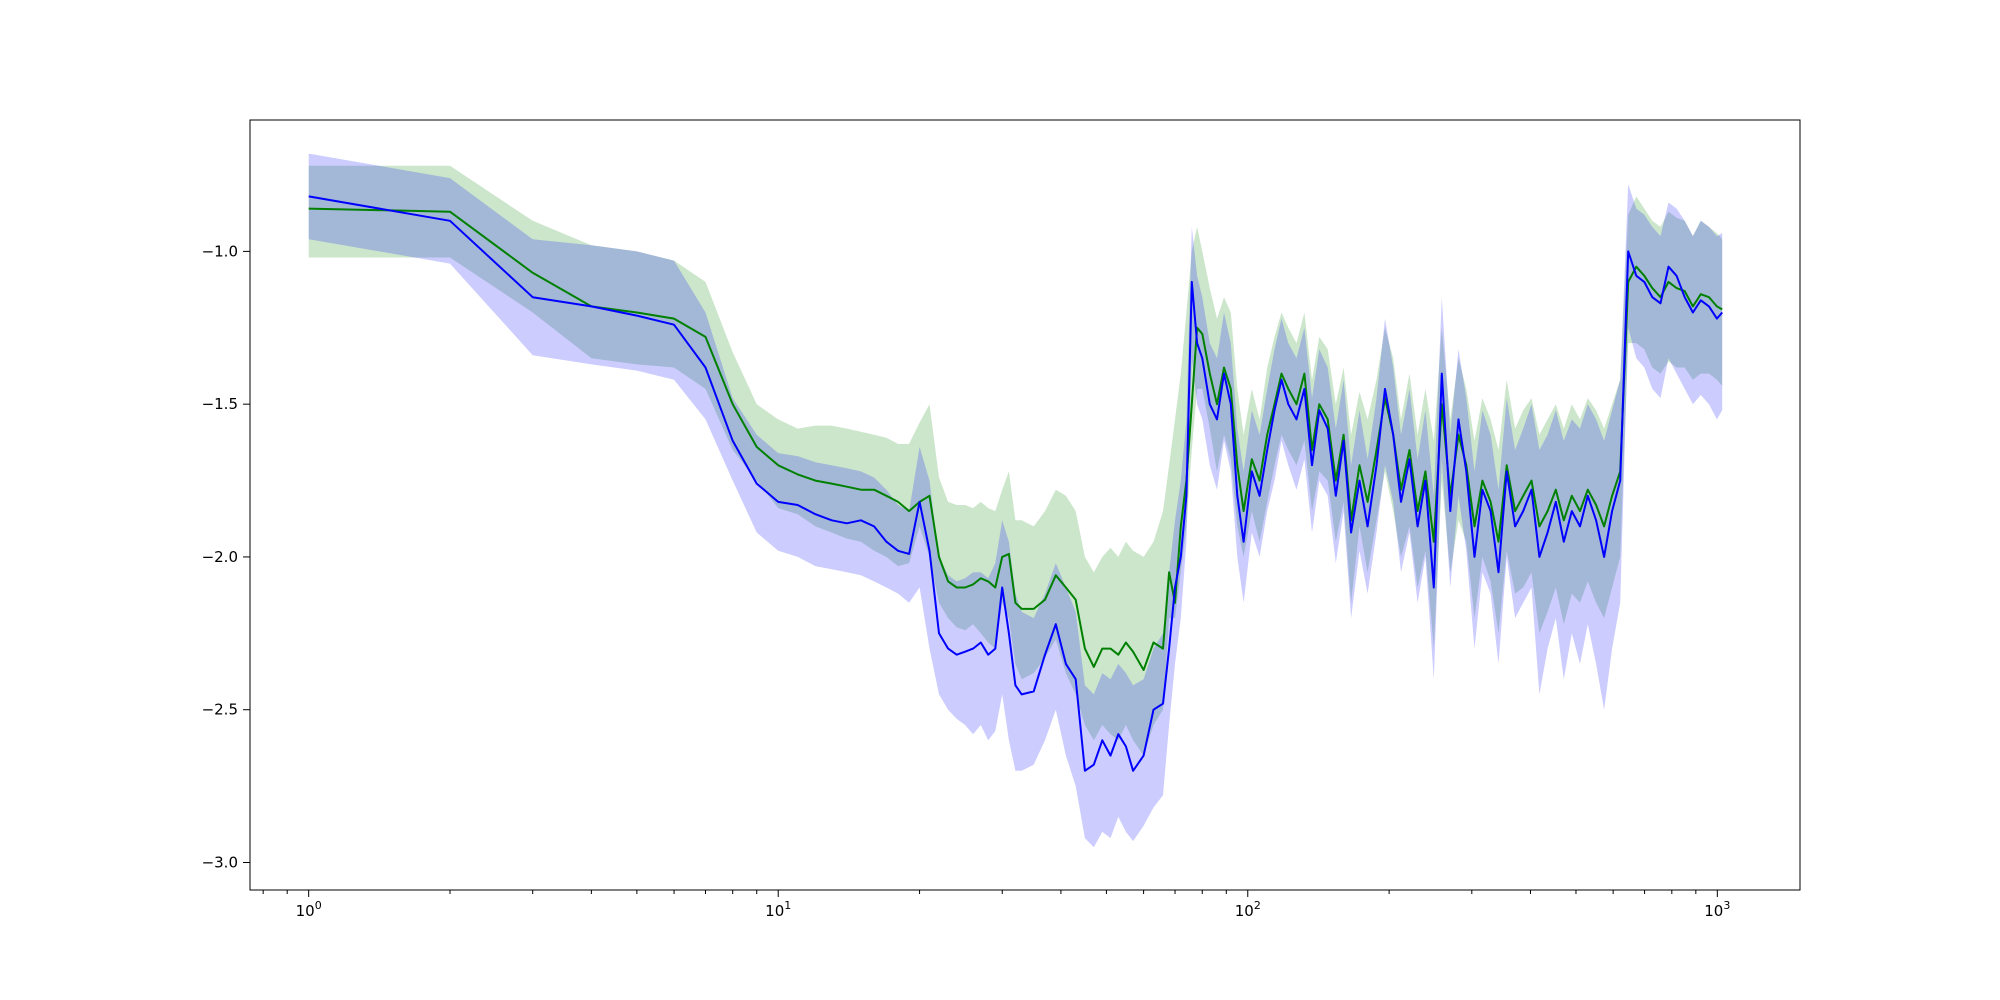 This screenshot has width=2000, height=1000. What do you see at coordinates (996, 905) in the screenshot?
I see `x-axis: 10⁰ 10¹ 10² 10³` at bounding box center [996, 905].